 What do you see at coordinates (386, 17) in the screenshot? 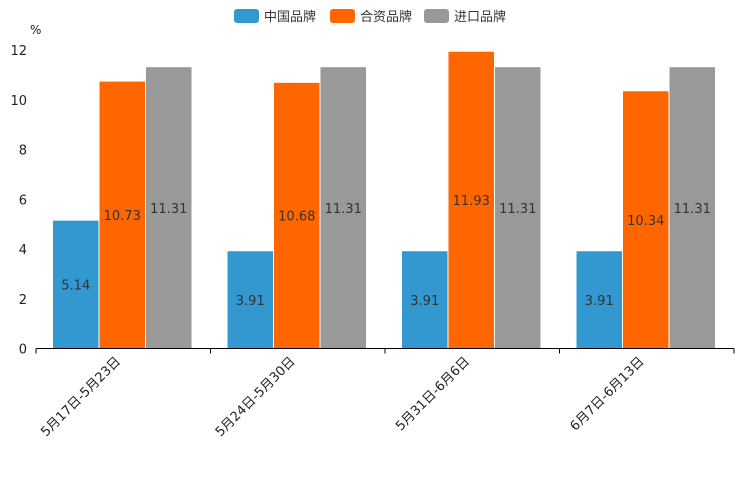
I see `legend-label: 合资品牌` at bounding box center [386, 17].